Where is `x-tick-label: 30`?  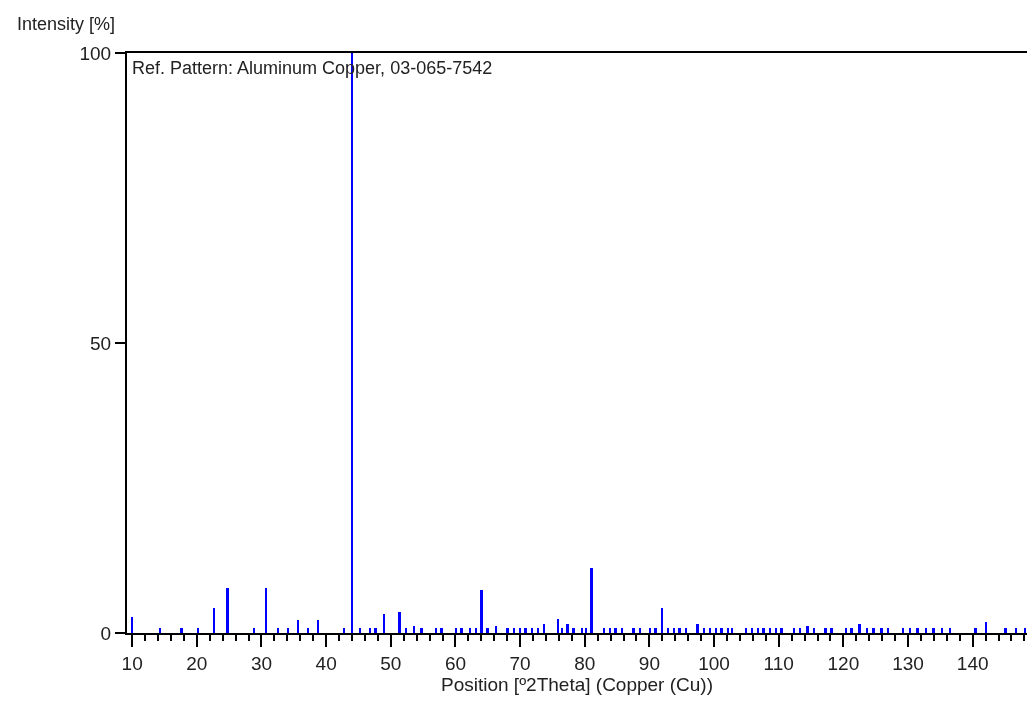 x-tick-label: 30 is located at coordinates (261, 663).